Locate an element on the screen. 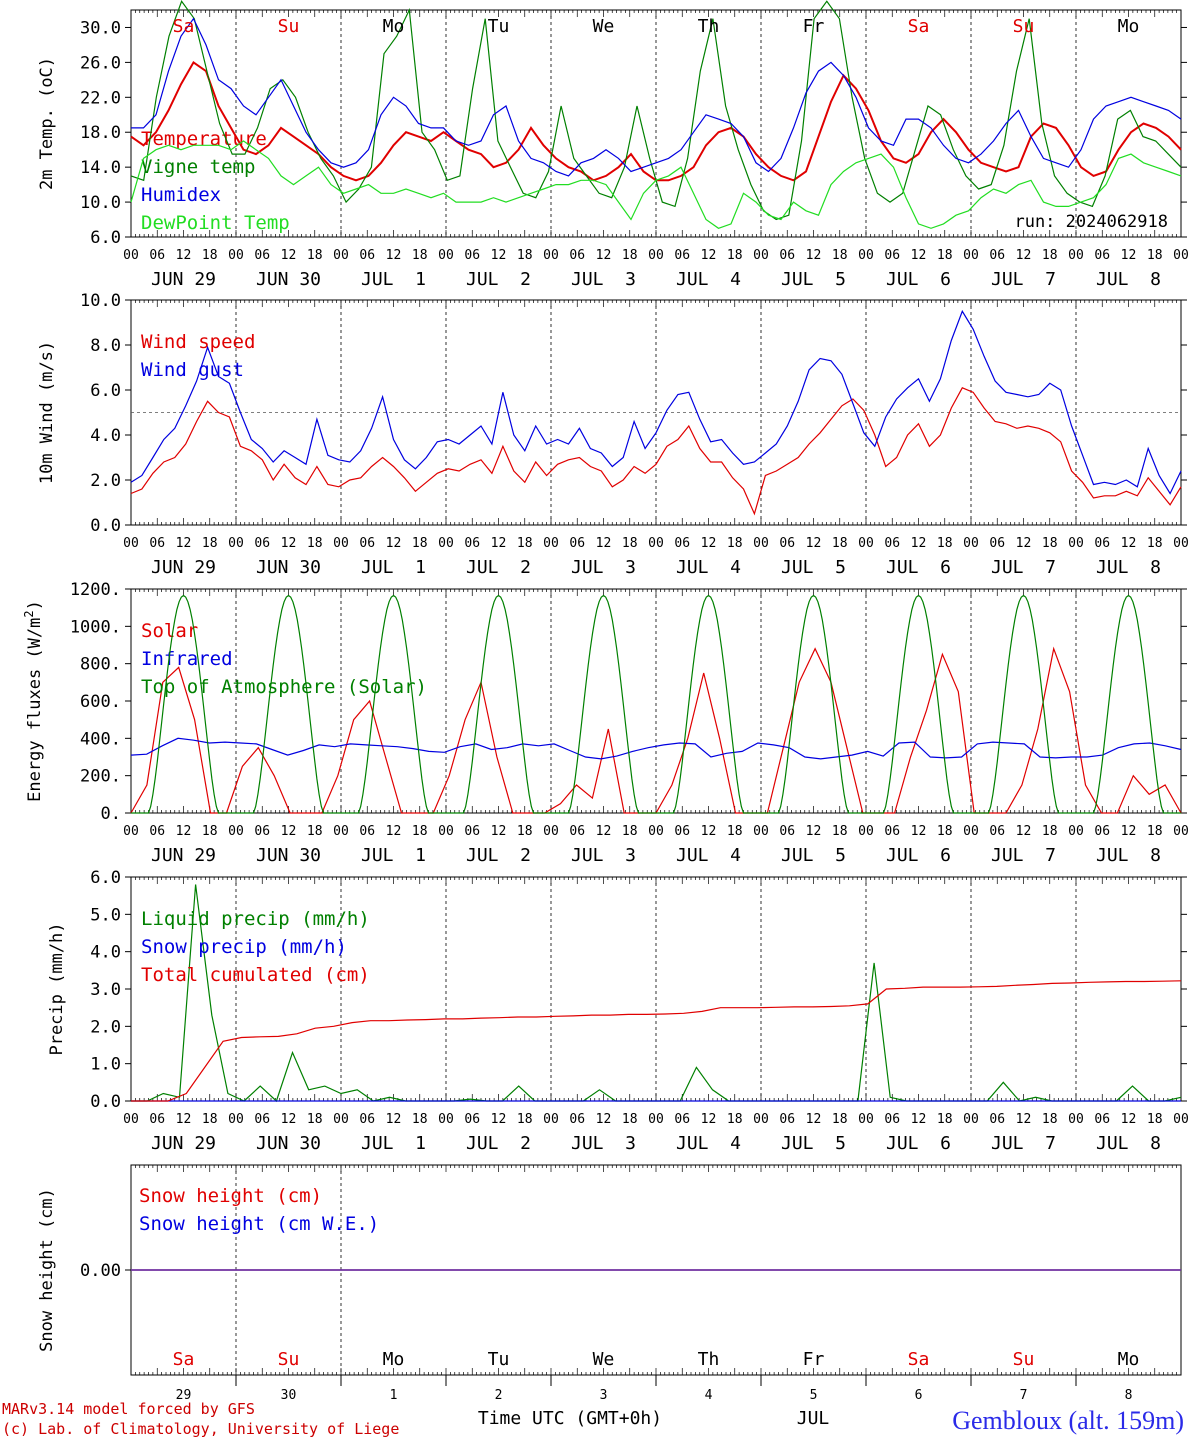  legend-entry: Snow height (cm) is located at coordinates (230, 1196).